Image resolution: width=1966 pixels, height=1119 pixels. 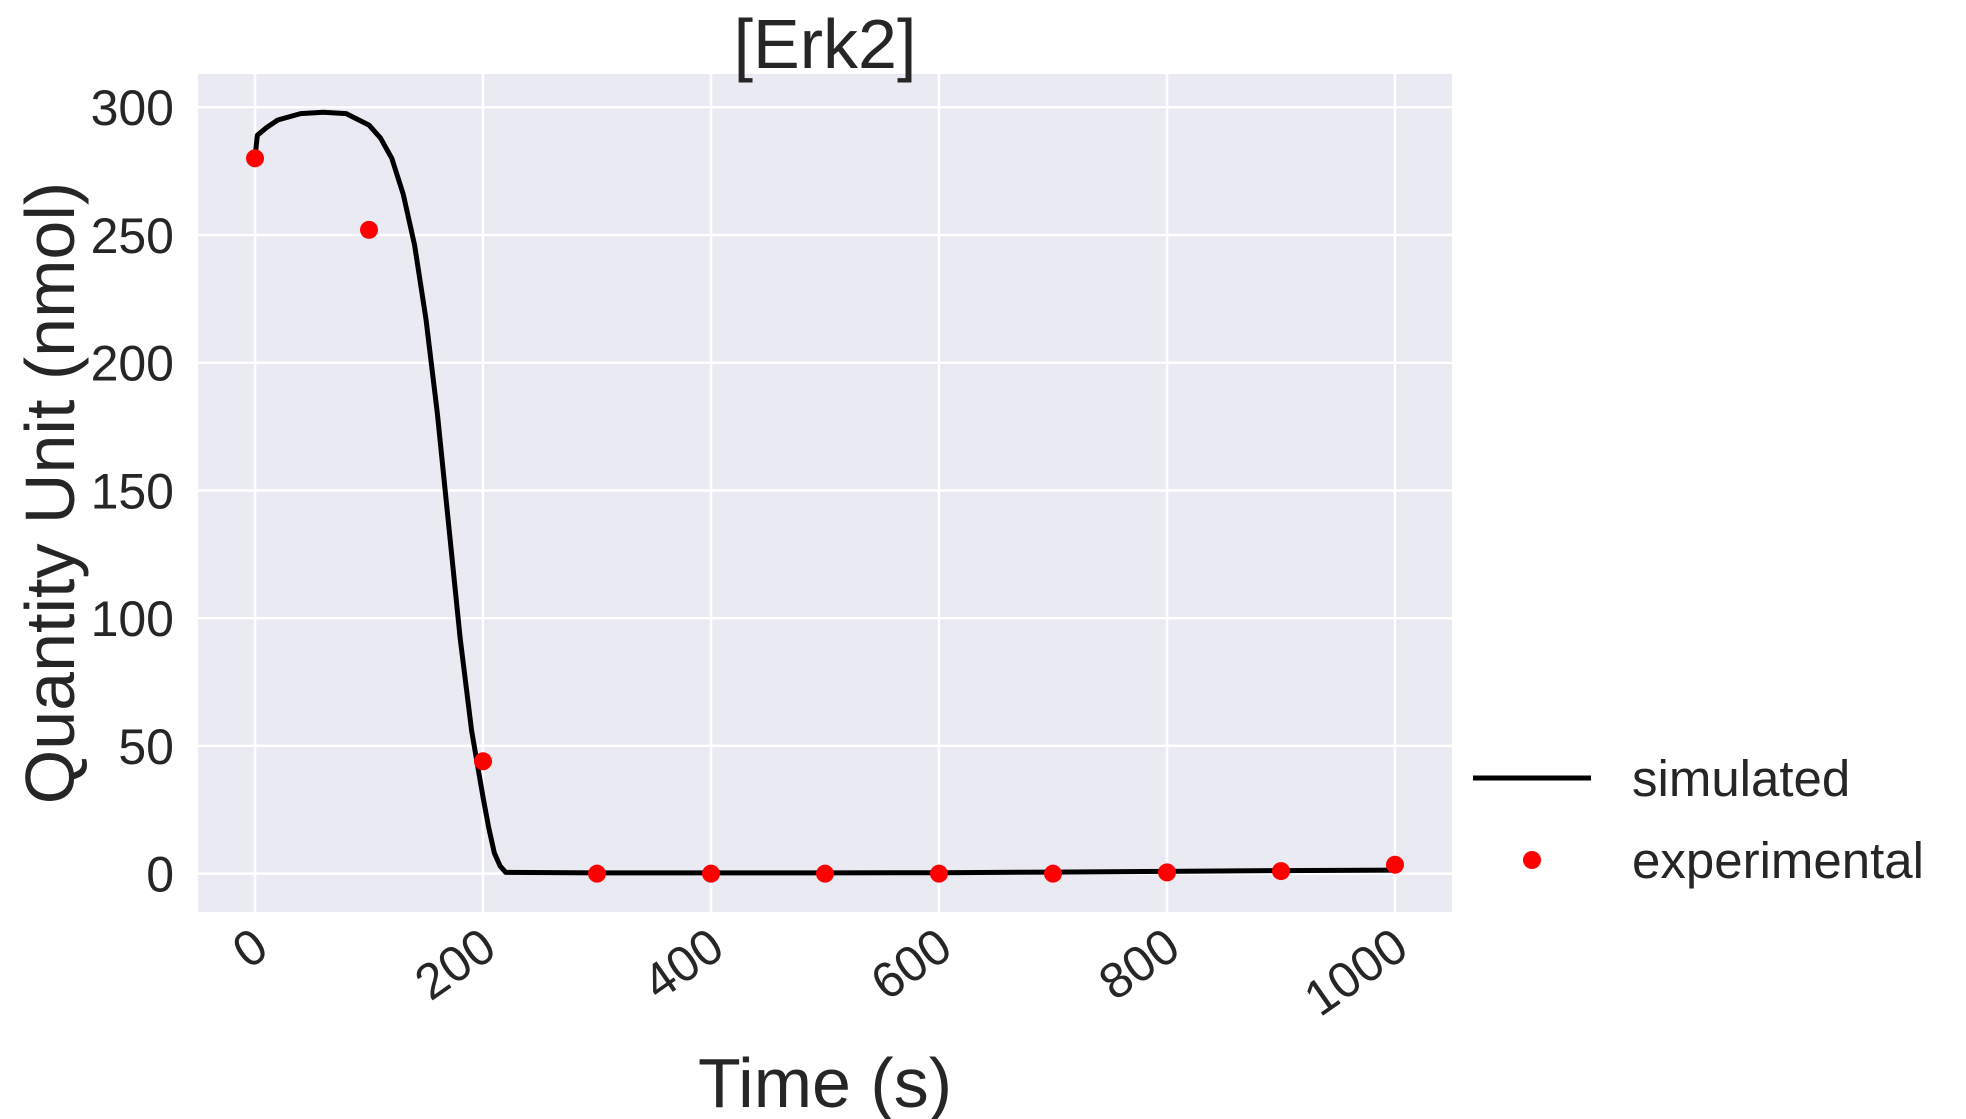 I want to click on legend: simulated experimental, so click(x=1698, y=819).